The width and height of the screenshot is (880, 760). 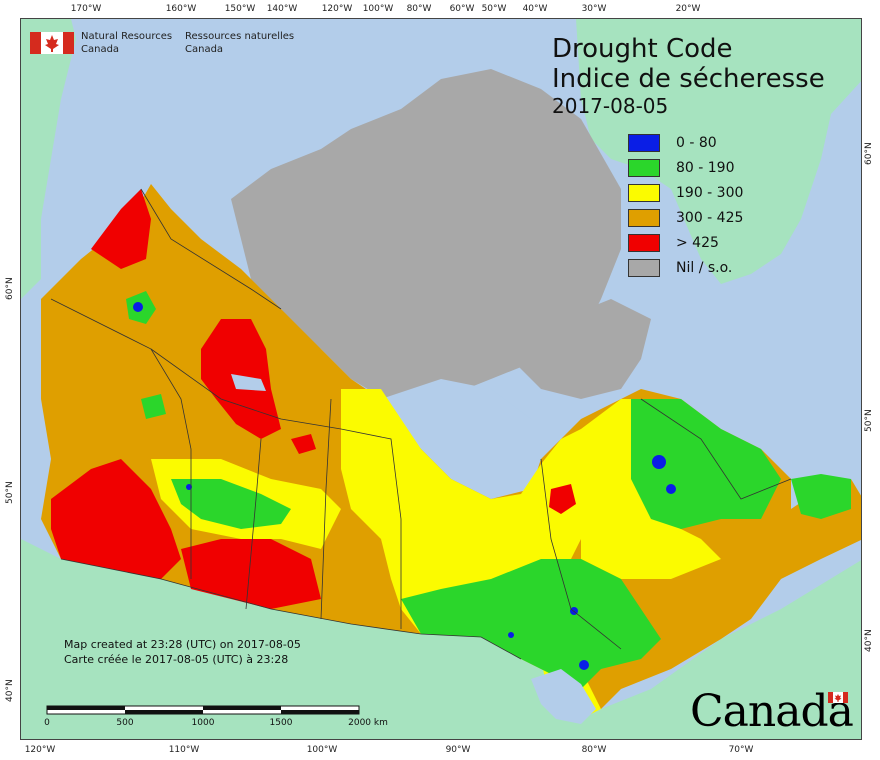 I want to click on scale-bar: 0 500 1000 1500 2000 km, so click(x=216, y=719).